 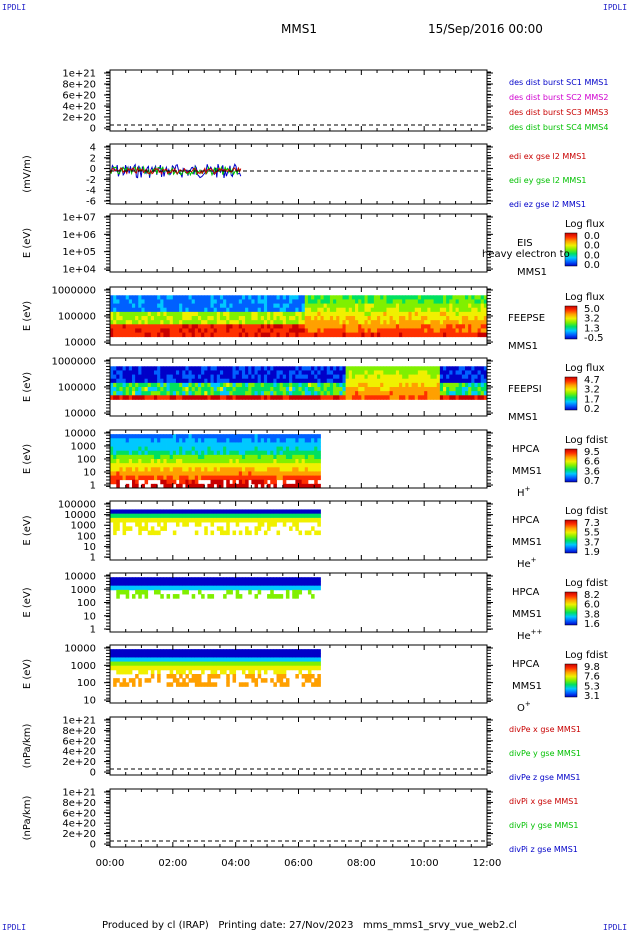 What do you see at coordinates (341, 464) in the screenshot?
I see `panel-p6: H+` at bounding box center [341, 464].